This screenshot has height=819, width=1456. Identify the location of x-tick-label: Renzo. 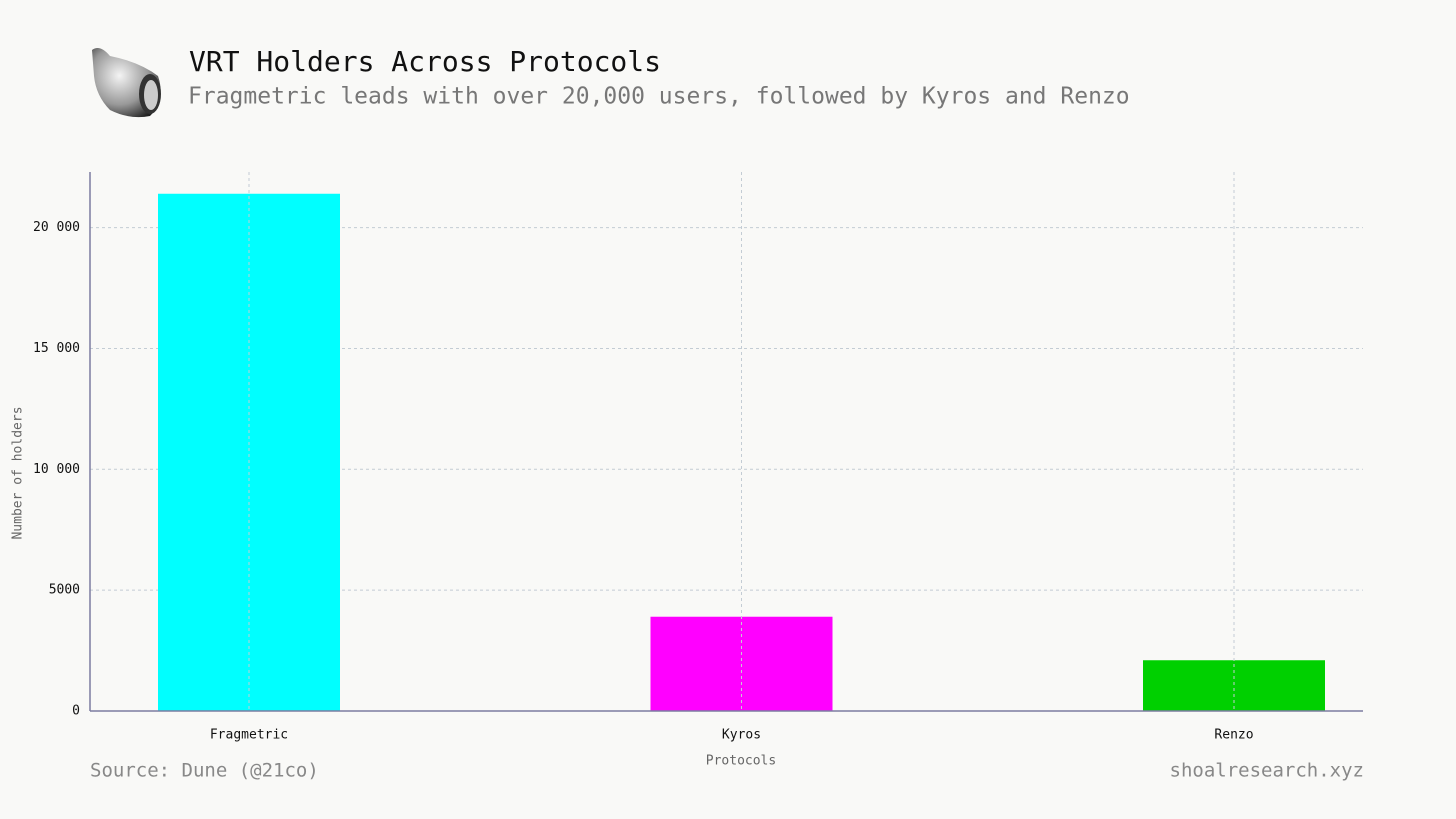
(1233, 735).